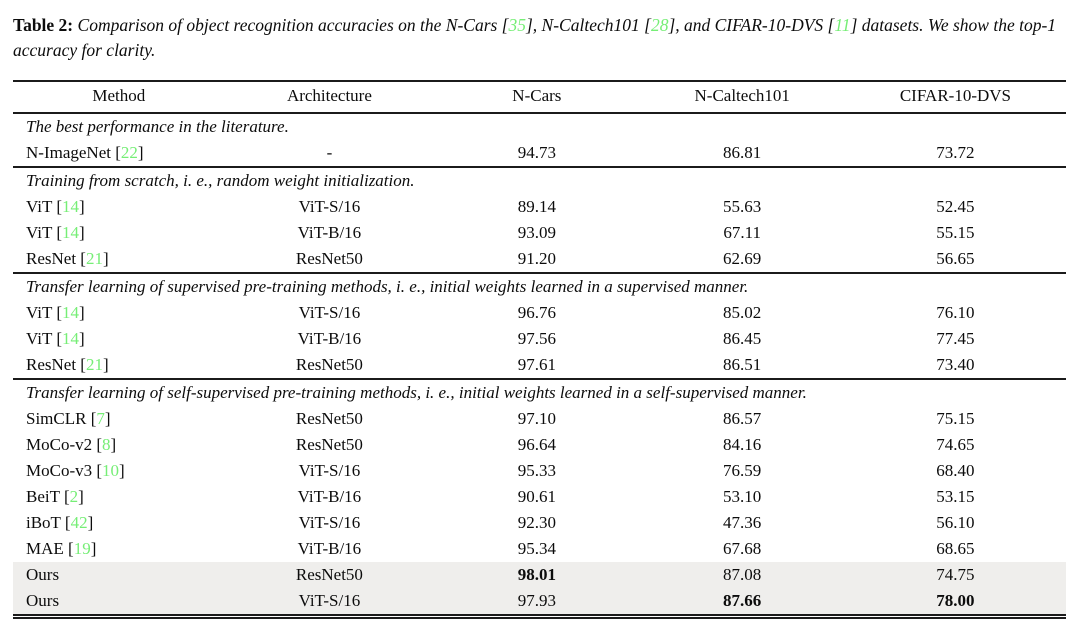 This screenshot has height=619, width=1080. I want to click on value-cell: 97.93, so click(536, 600).